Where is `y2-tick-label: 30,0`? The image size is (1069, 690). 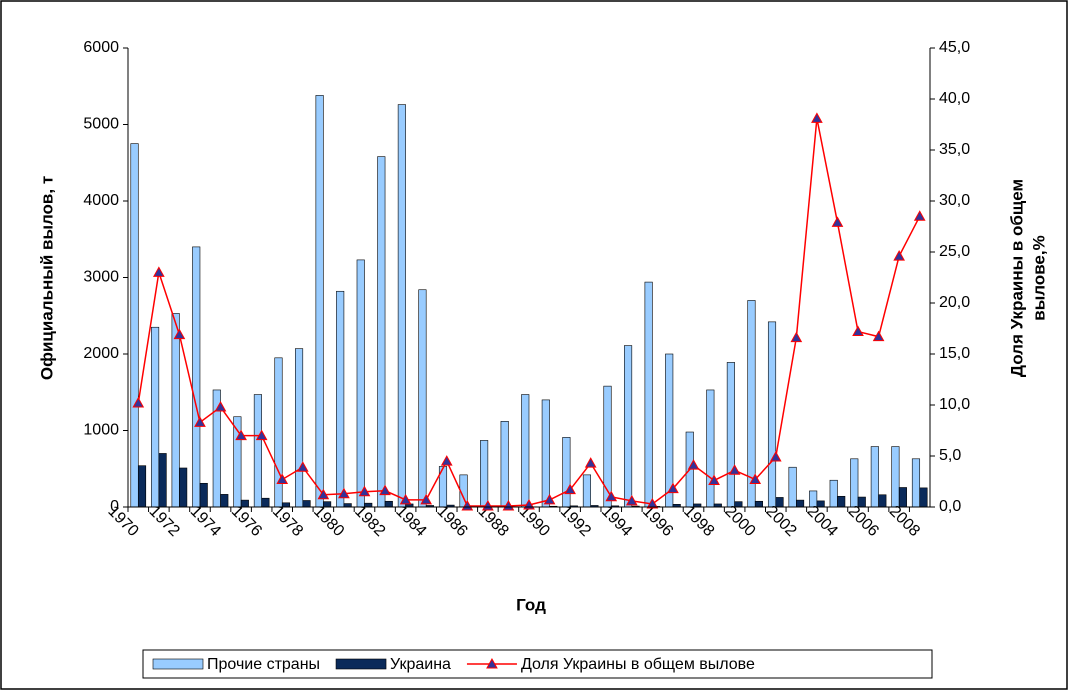 y2-tick-label: 30,0 is located at coordinates (954, 200).